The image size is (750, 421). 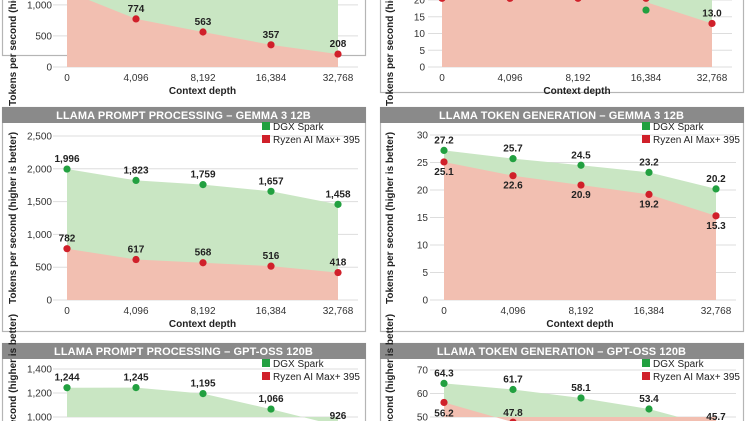 What do you see at coordinates (135, 378) in the screenshot?
I see `data-label: 1,245` at bounding box center [135, 378].